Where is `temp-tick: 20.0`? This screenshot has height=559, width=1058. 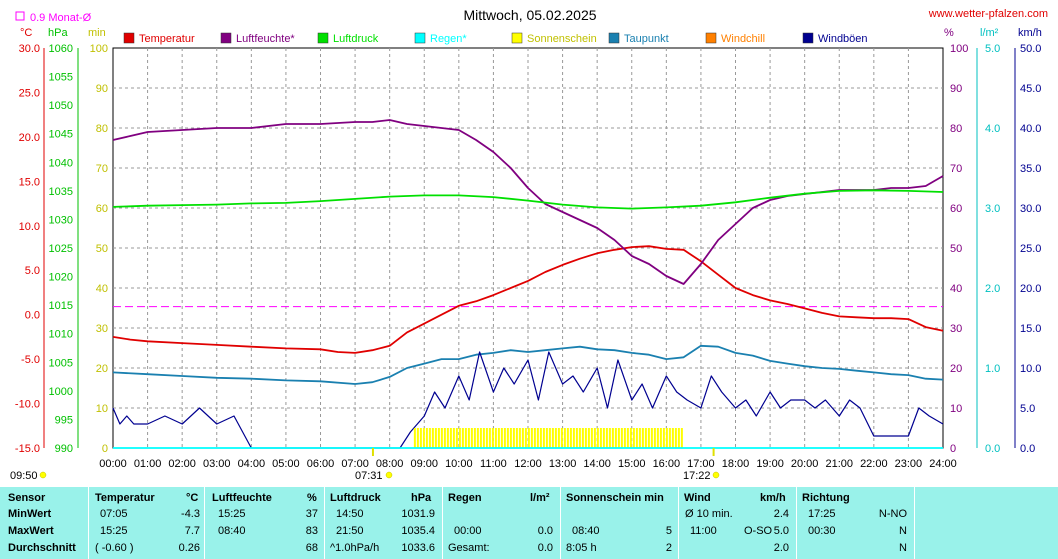 temp-tick: 20.0 is located at coordinates (29, 138).